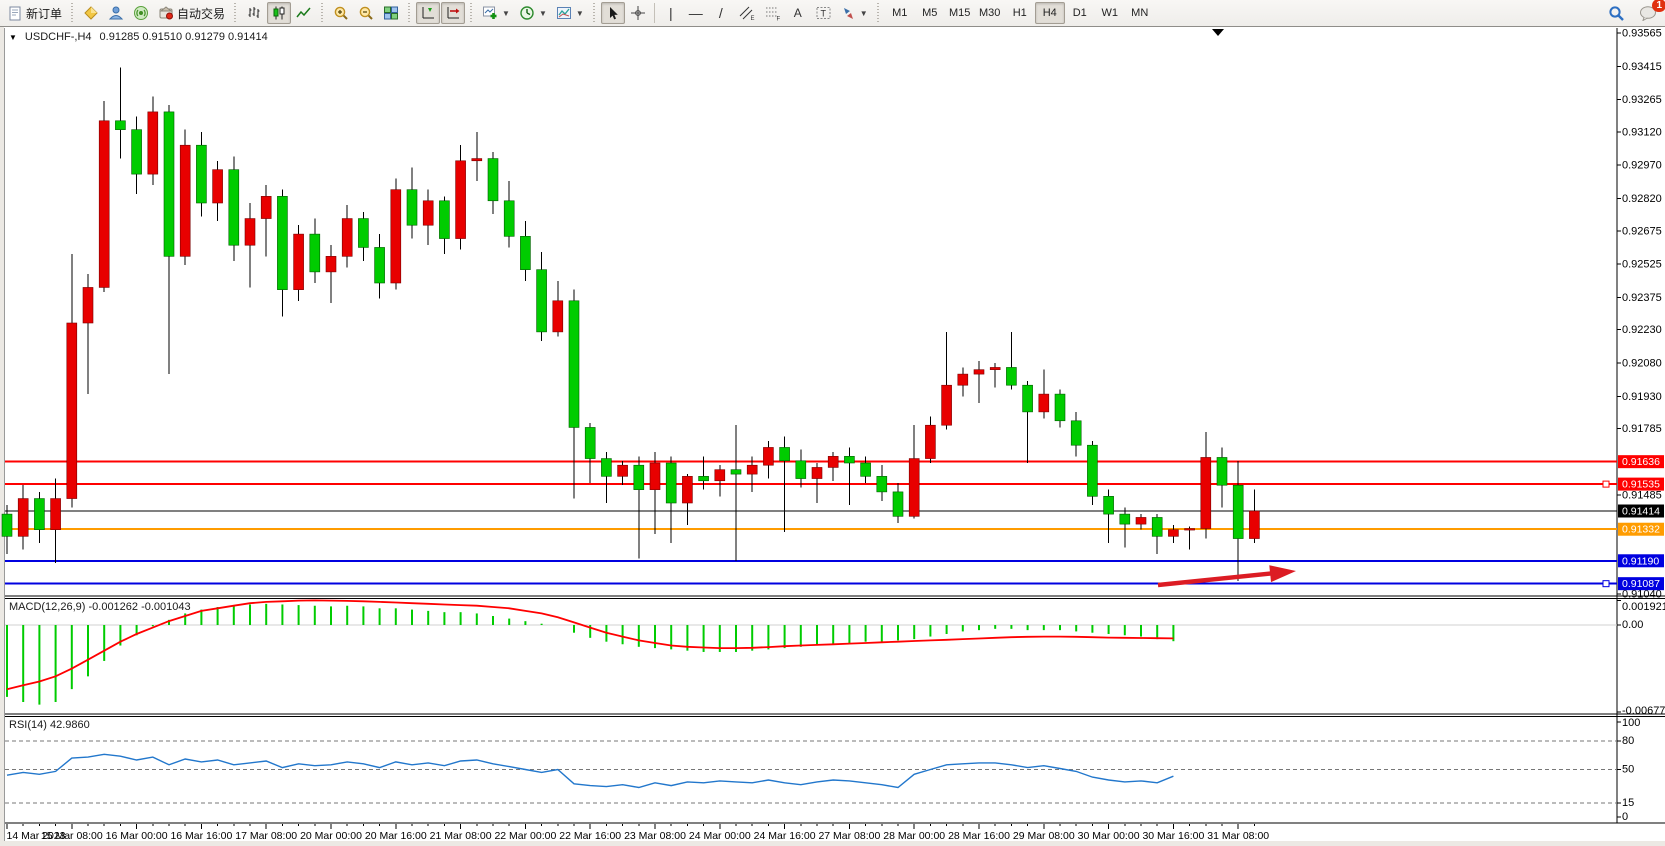 The height and width of the screenshot is (846, 1665). I want to click on trendline-tool-button: /, so click(721, 13).